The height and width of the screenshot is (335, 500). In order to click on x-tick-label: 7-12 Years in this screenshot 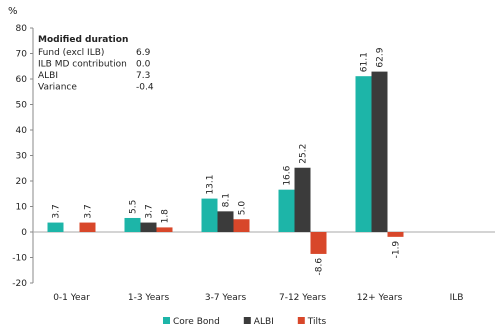, I will do `click(302, 298)`.